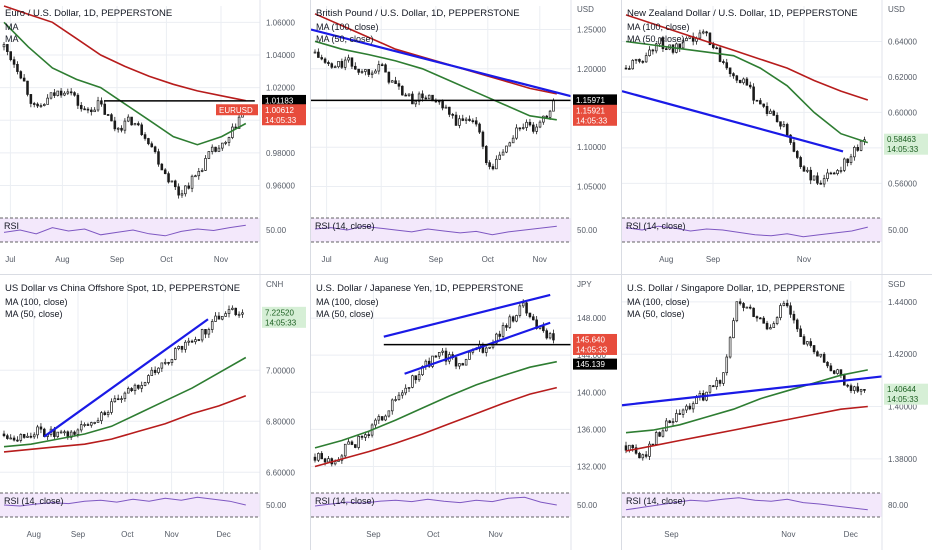  I want to click on price-badge-text: 145.640, so click(590, 339).